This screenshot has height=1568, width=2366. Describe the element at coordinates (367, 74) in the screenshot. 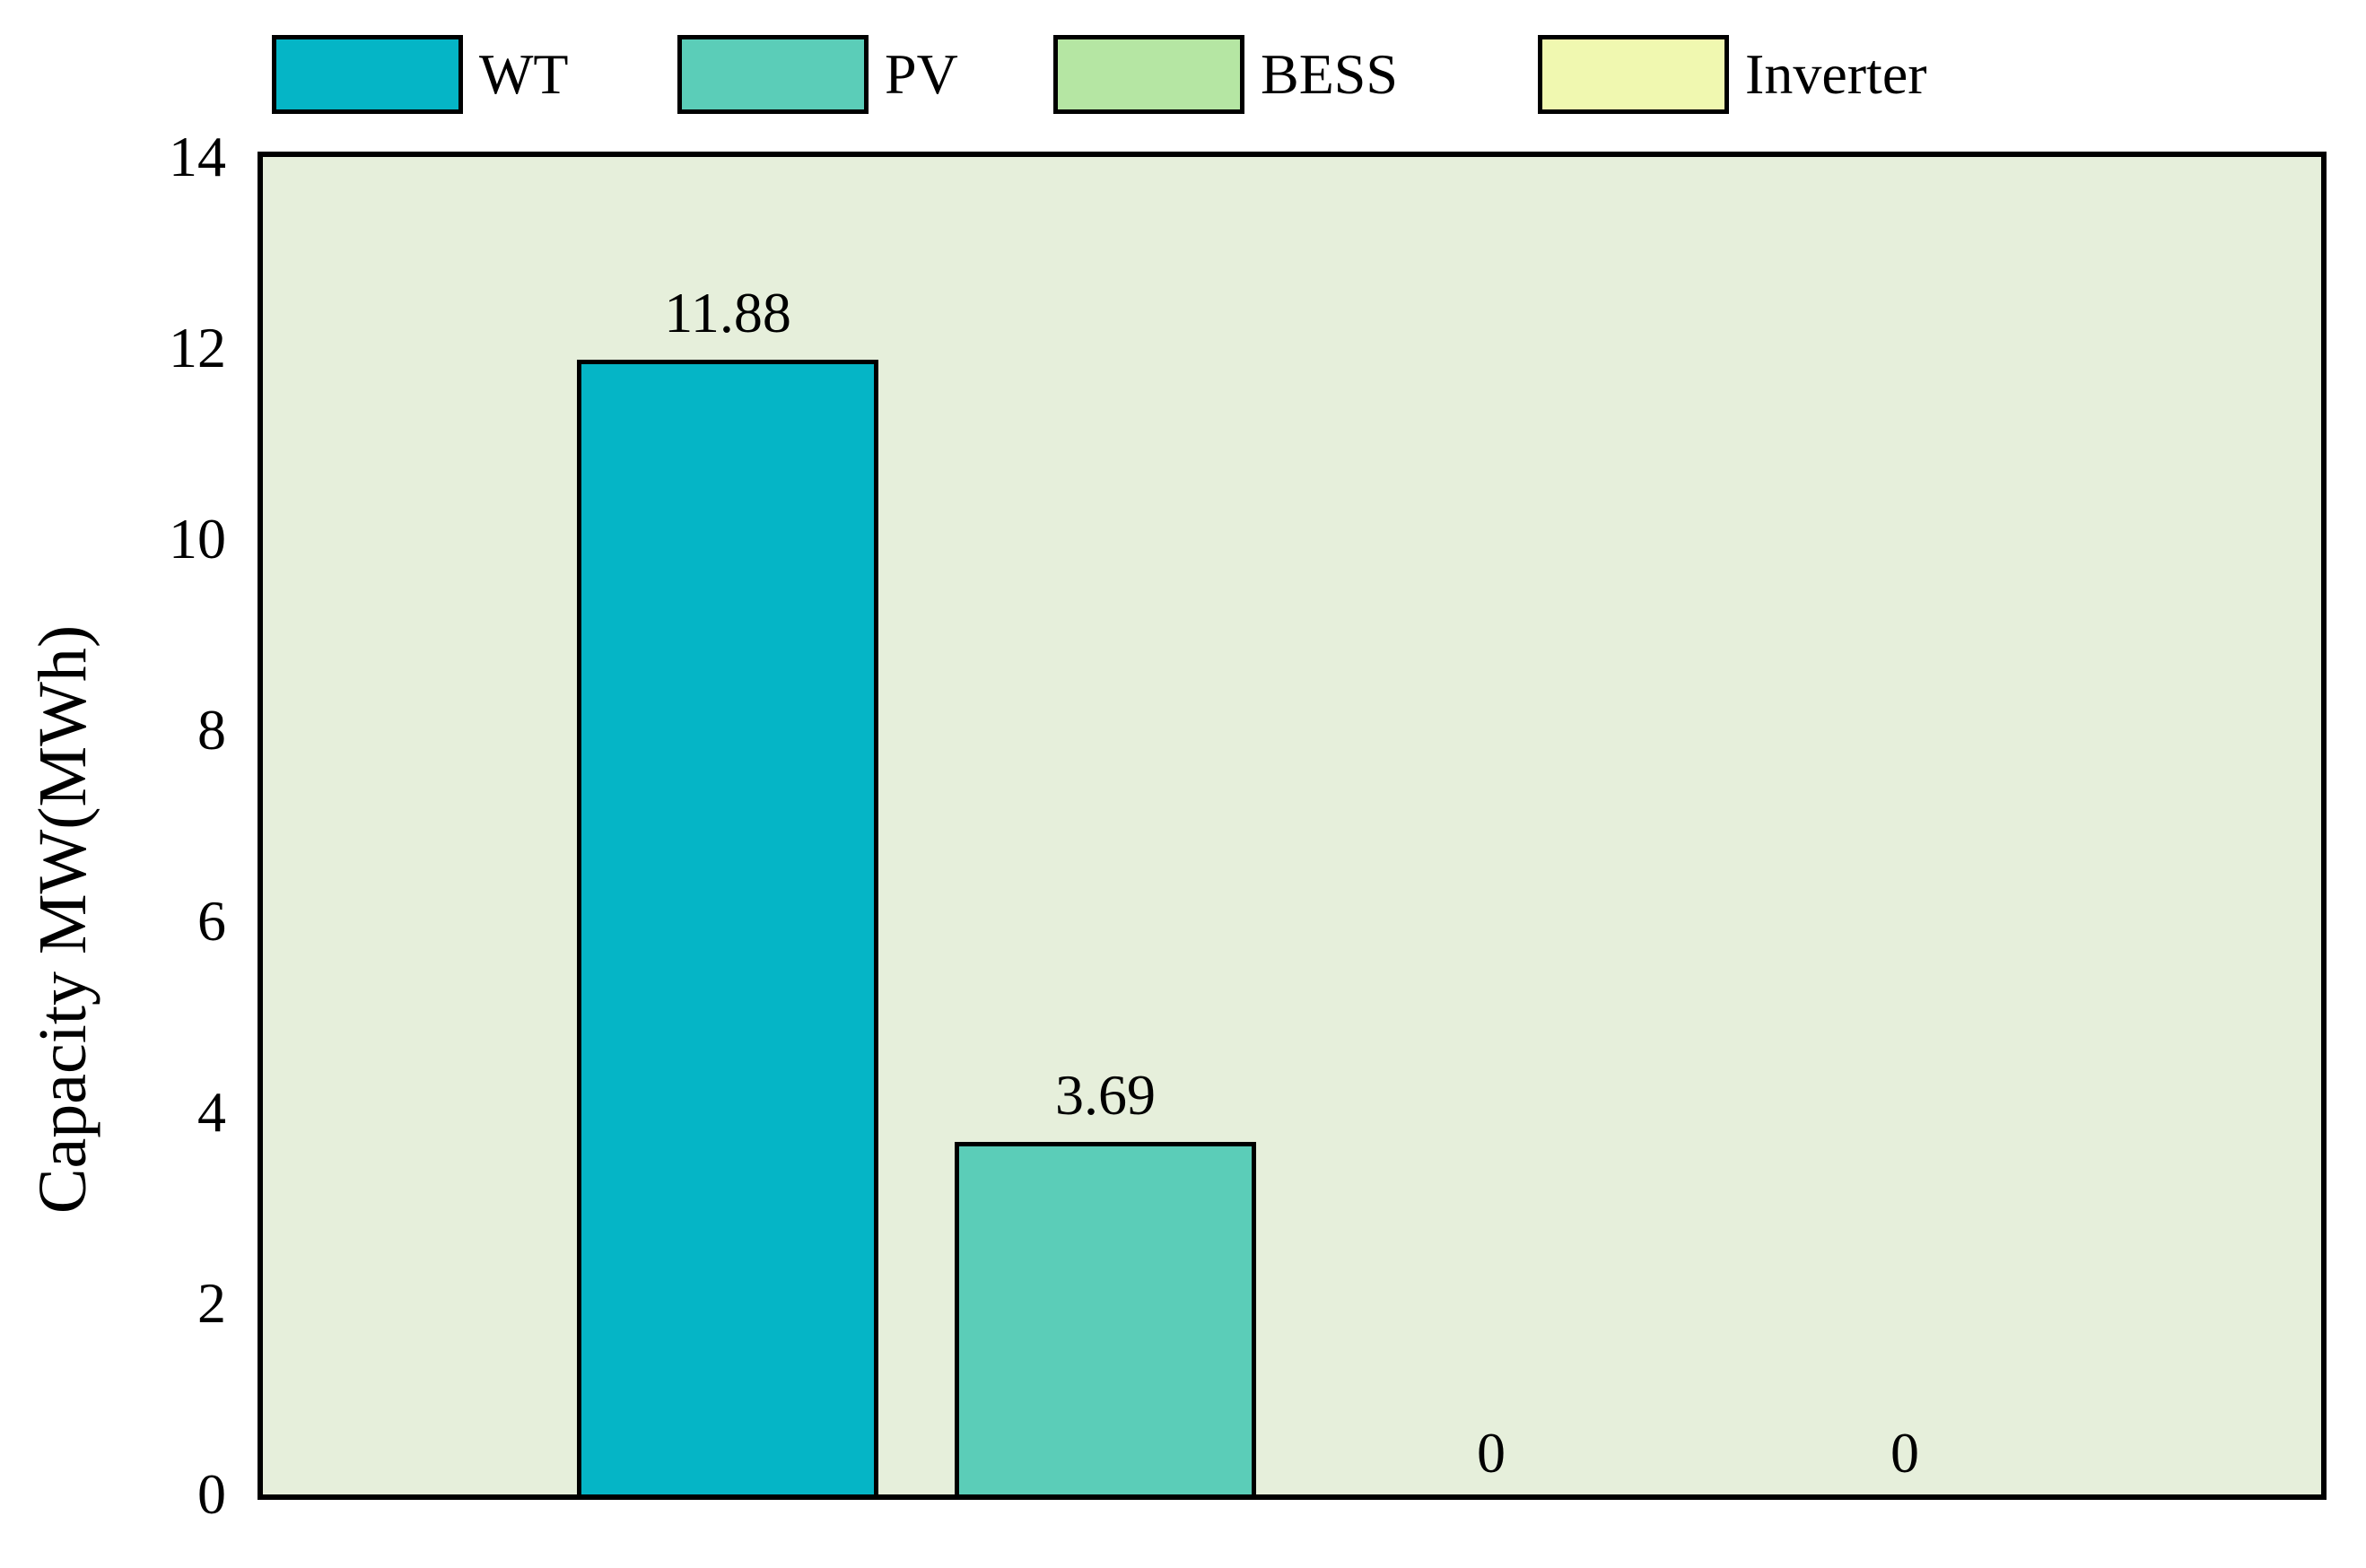

I see `legend-swatch-wt` at that location.